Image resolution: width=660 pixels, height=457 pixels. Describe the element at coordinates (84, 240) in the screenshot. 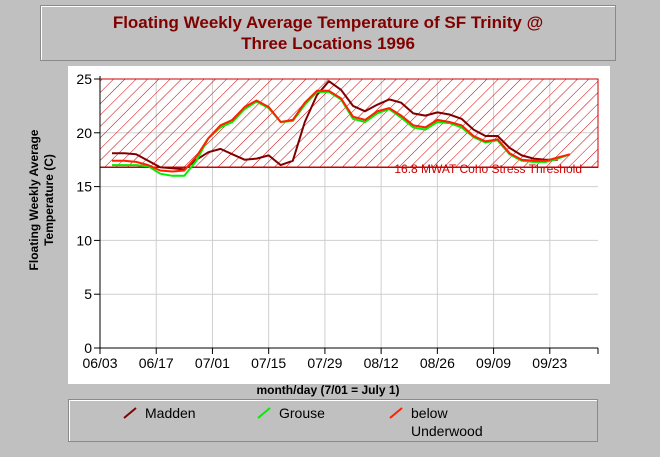

I see `y-tick-label: 10` at that location.